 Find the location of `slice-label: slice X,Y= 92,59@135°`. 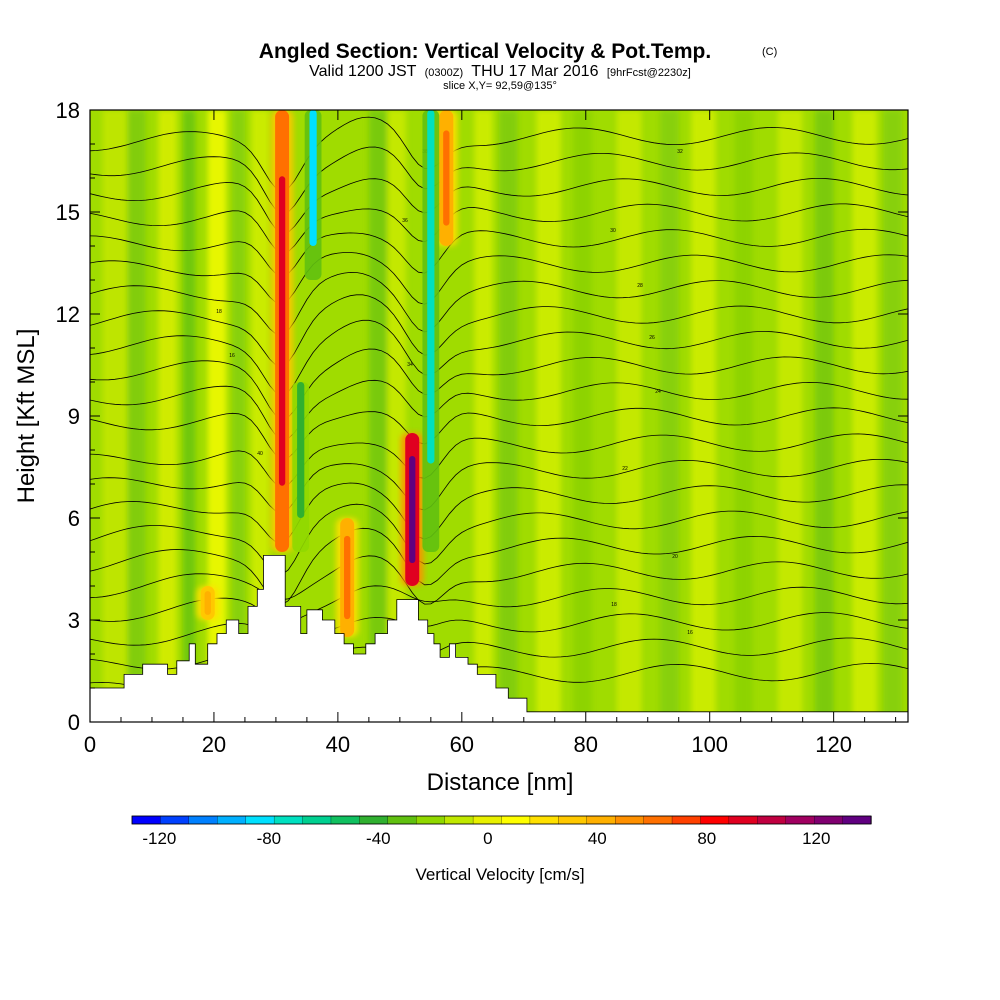

slice-label: slice X,Y= 92,59@135° is located at coordinates (500, 86).